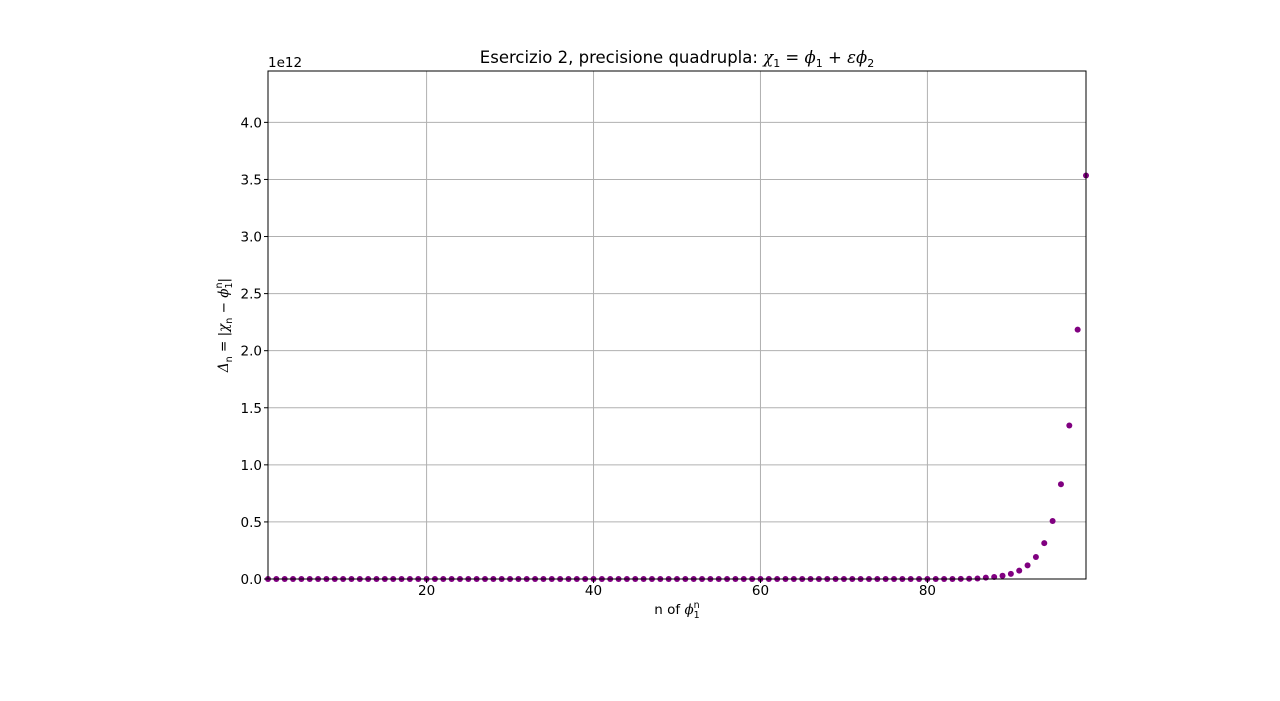 The image size is (1280, 701). What do you see at coordinates (251, 352) in the screenshot?
I see `y-tick-label: 2.0` at bounding box center [251, 352].